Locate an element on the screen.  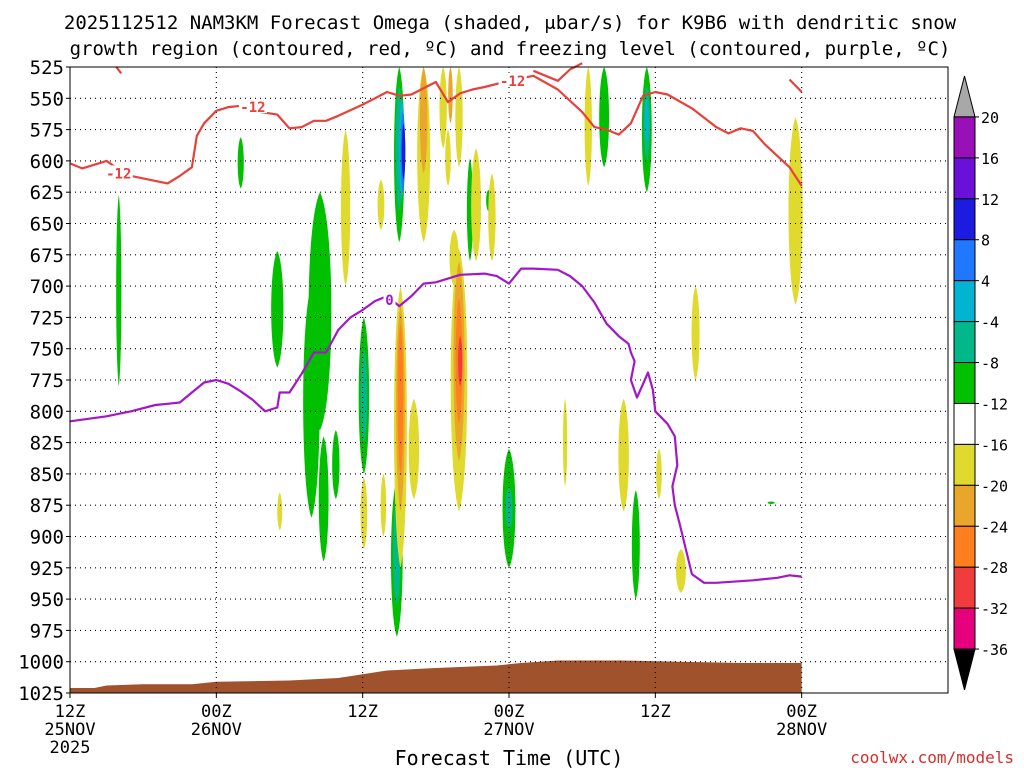
y-tick-label-925: 925 is located at coordinates (47, 569).